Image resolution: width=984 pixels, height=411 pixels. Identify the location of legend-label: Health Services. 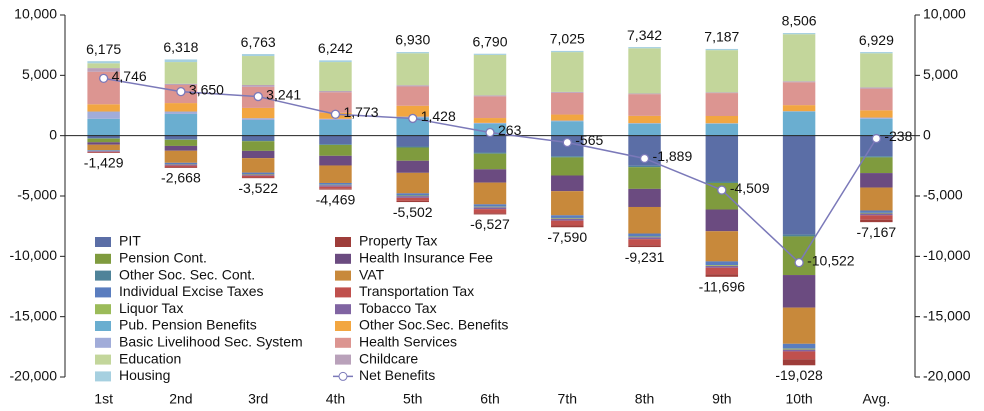
(408, 342).